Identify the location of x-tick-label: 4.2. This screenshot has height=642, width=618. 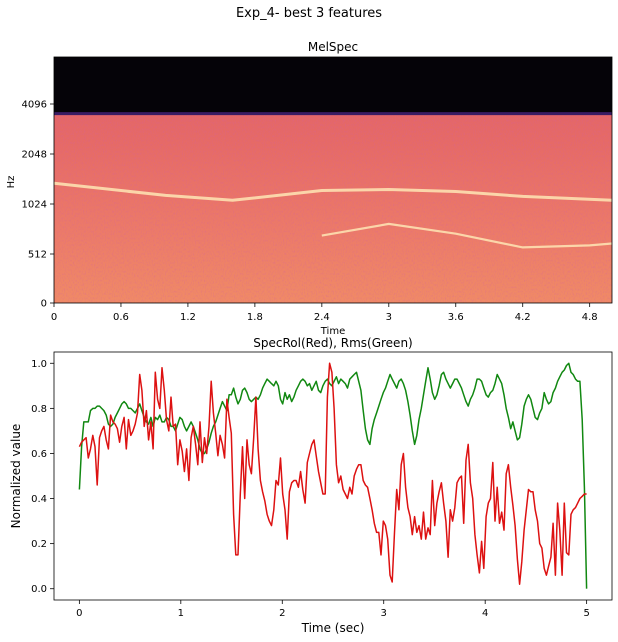
(523, 317).